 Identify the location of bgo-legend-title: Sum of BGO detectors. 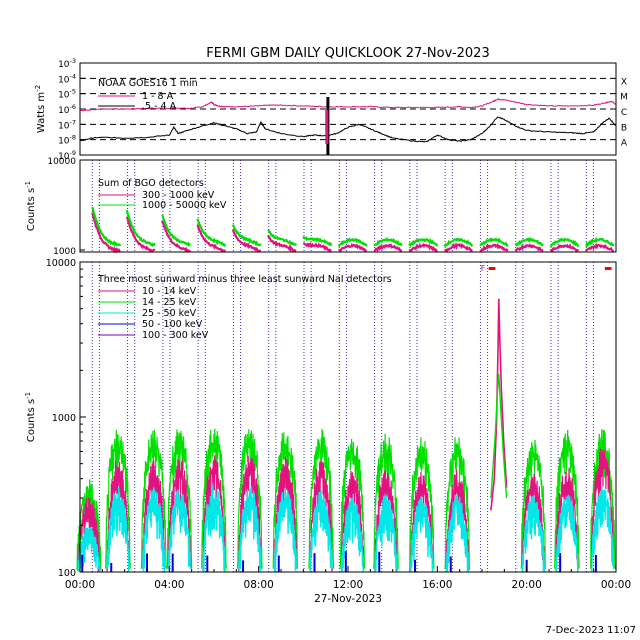
(151, 183).